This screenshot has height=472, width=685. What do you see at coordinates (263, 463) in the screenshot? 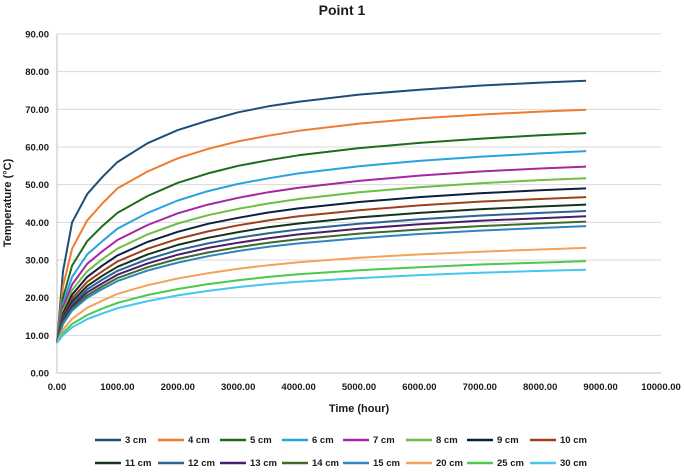
I see `legend-label: 13 cm` at bounding box center [263, 463].